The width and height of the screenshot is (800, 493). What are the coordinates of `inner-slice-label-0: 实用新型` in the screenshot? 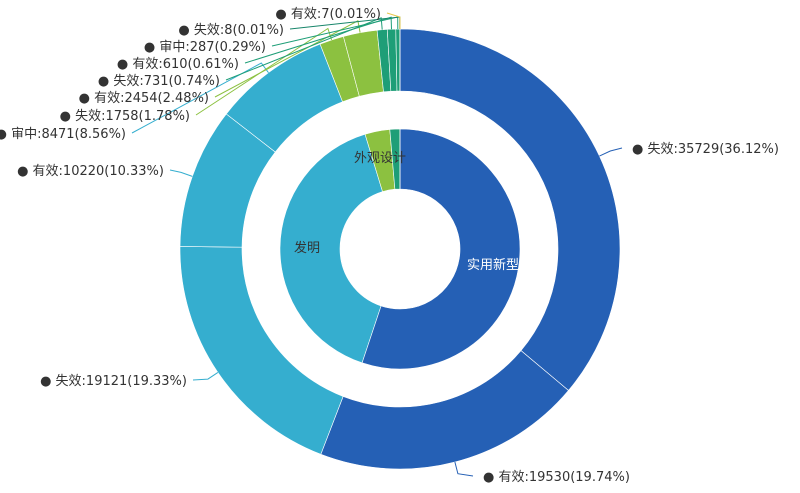 It's located at (493, 265).